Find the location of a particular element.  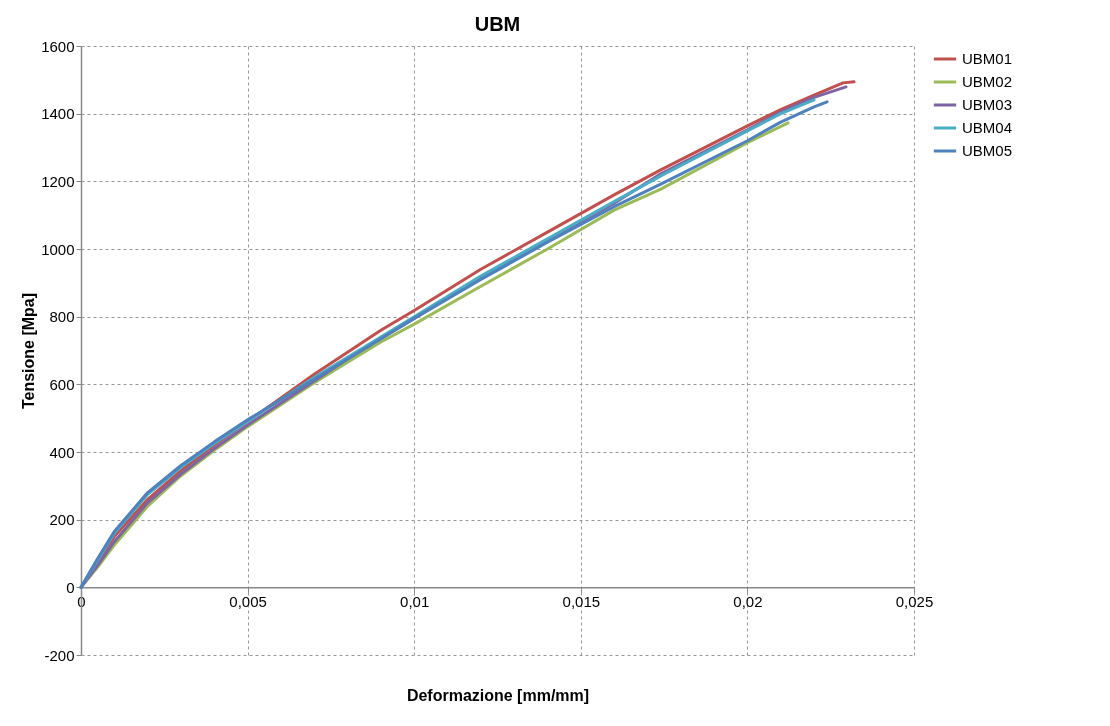

legend-label: UBM05 is located at coordinates (987, 150).